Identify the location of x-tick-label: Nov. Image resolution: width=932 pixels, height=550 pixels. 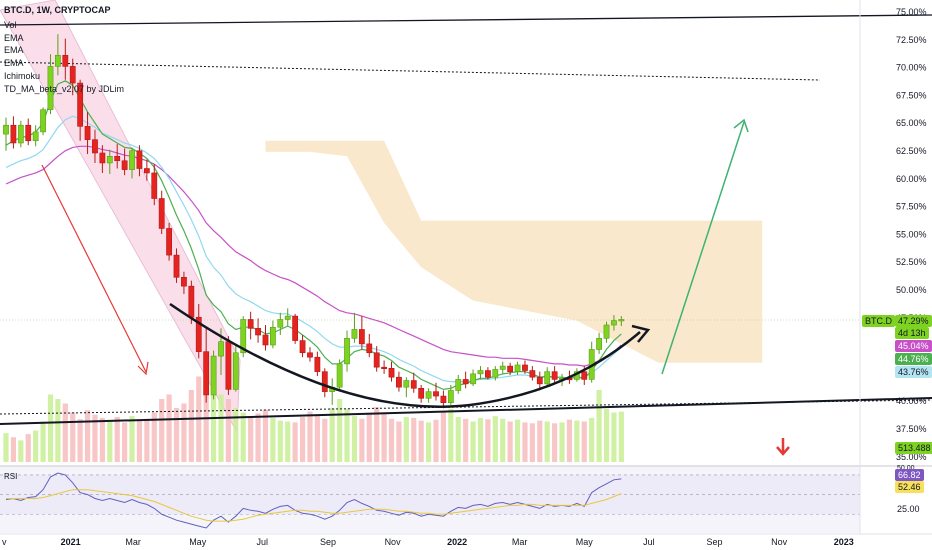
(779, 542).